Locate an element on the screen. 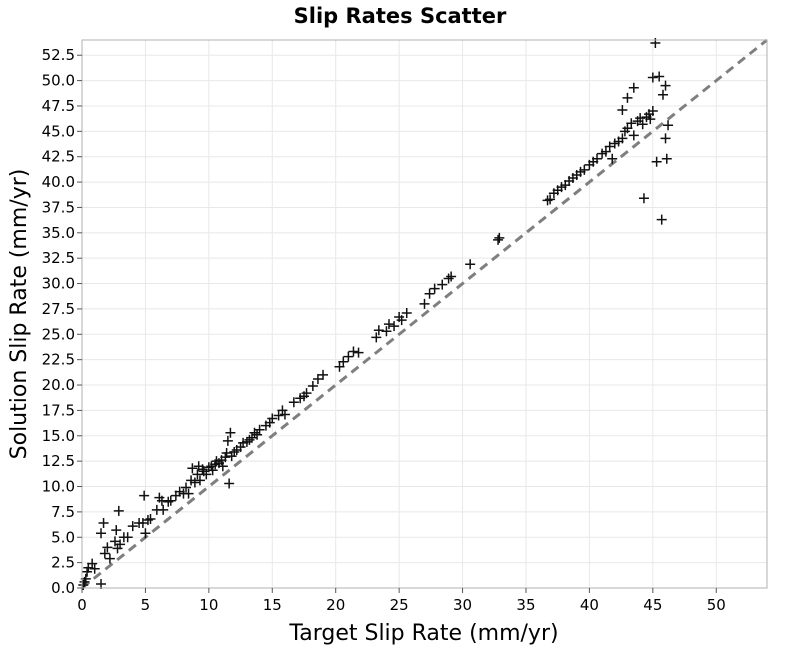  x-tick-label: 25 is located at coordinates (399, 605).